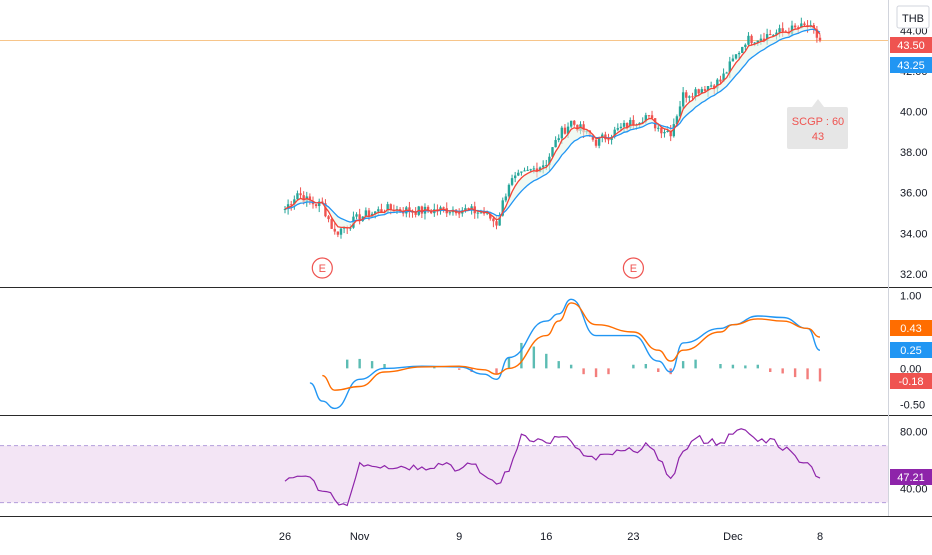 The image size is (932, 555). I want to click on event-marker-label: E, so click(633, 269).